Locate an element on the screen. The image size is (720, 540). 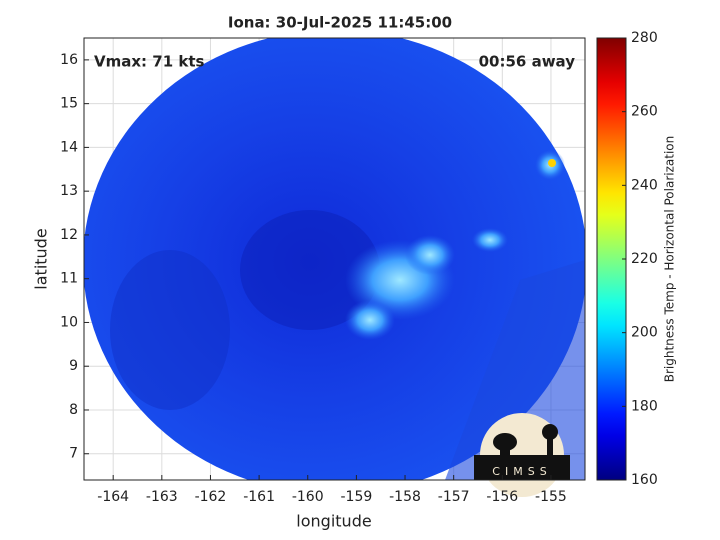
chart-title: Iona: 30-Jul-2025 11:45:00 is located at coordinates (340, 23).